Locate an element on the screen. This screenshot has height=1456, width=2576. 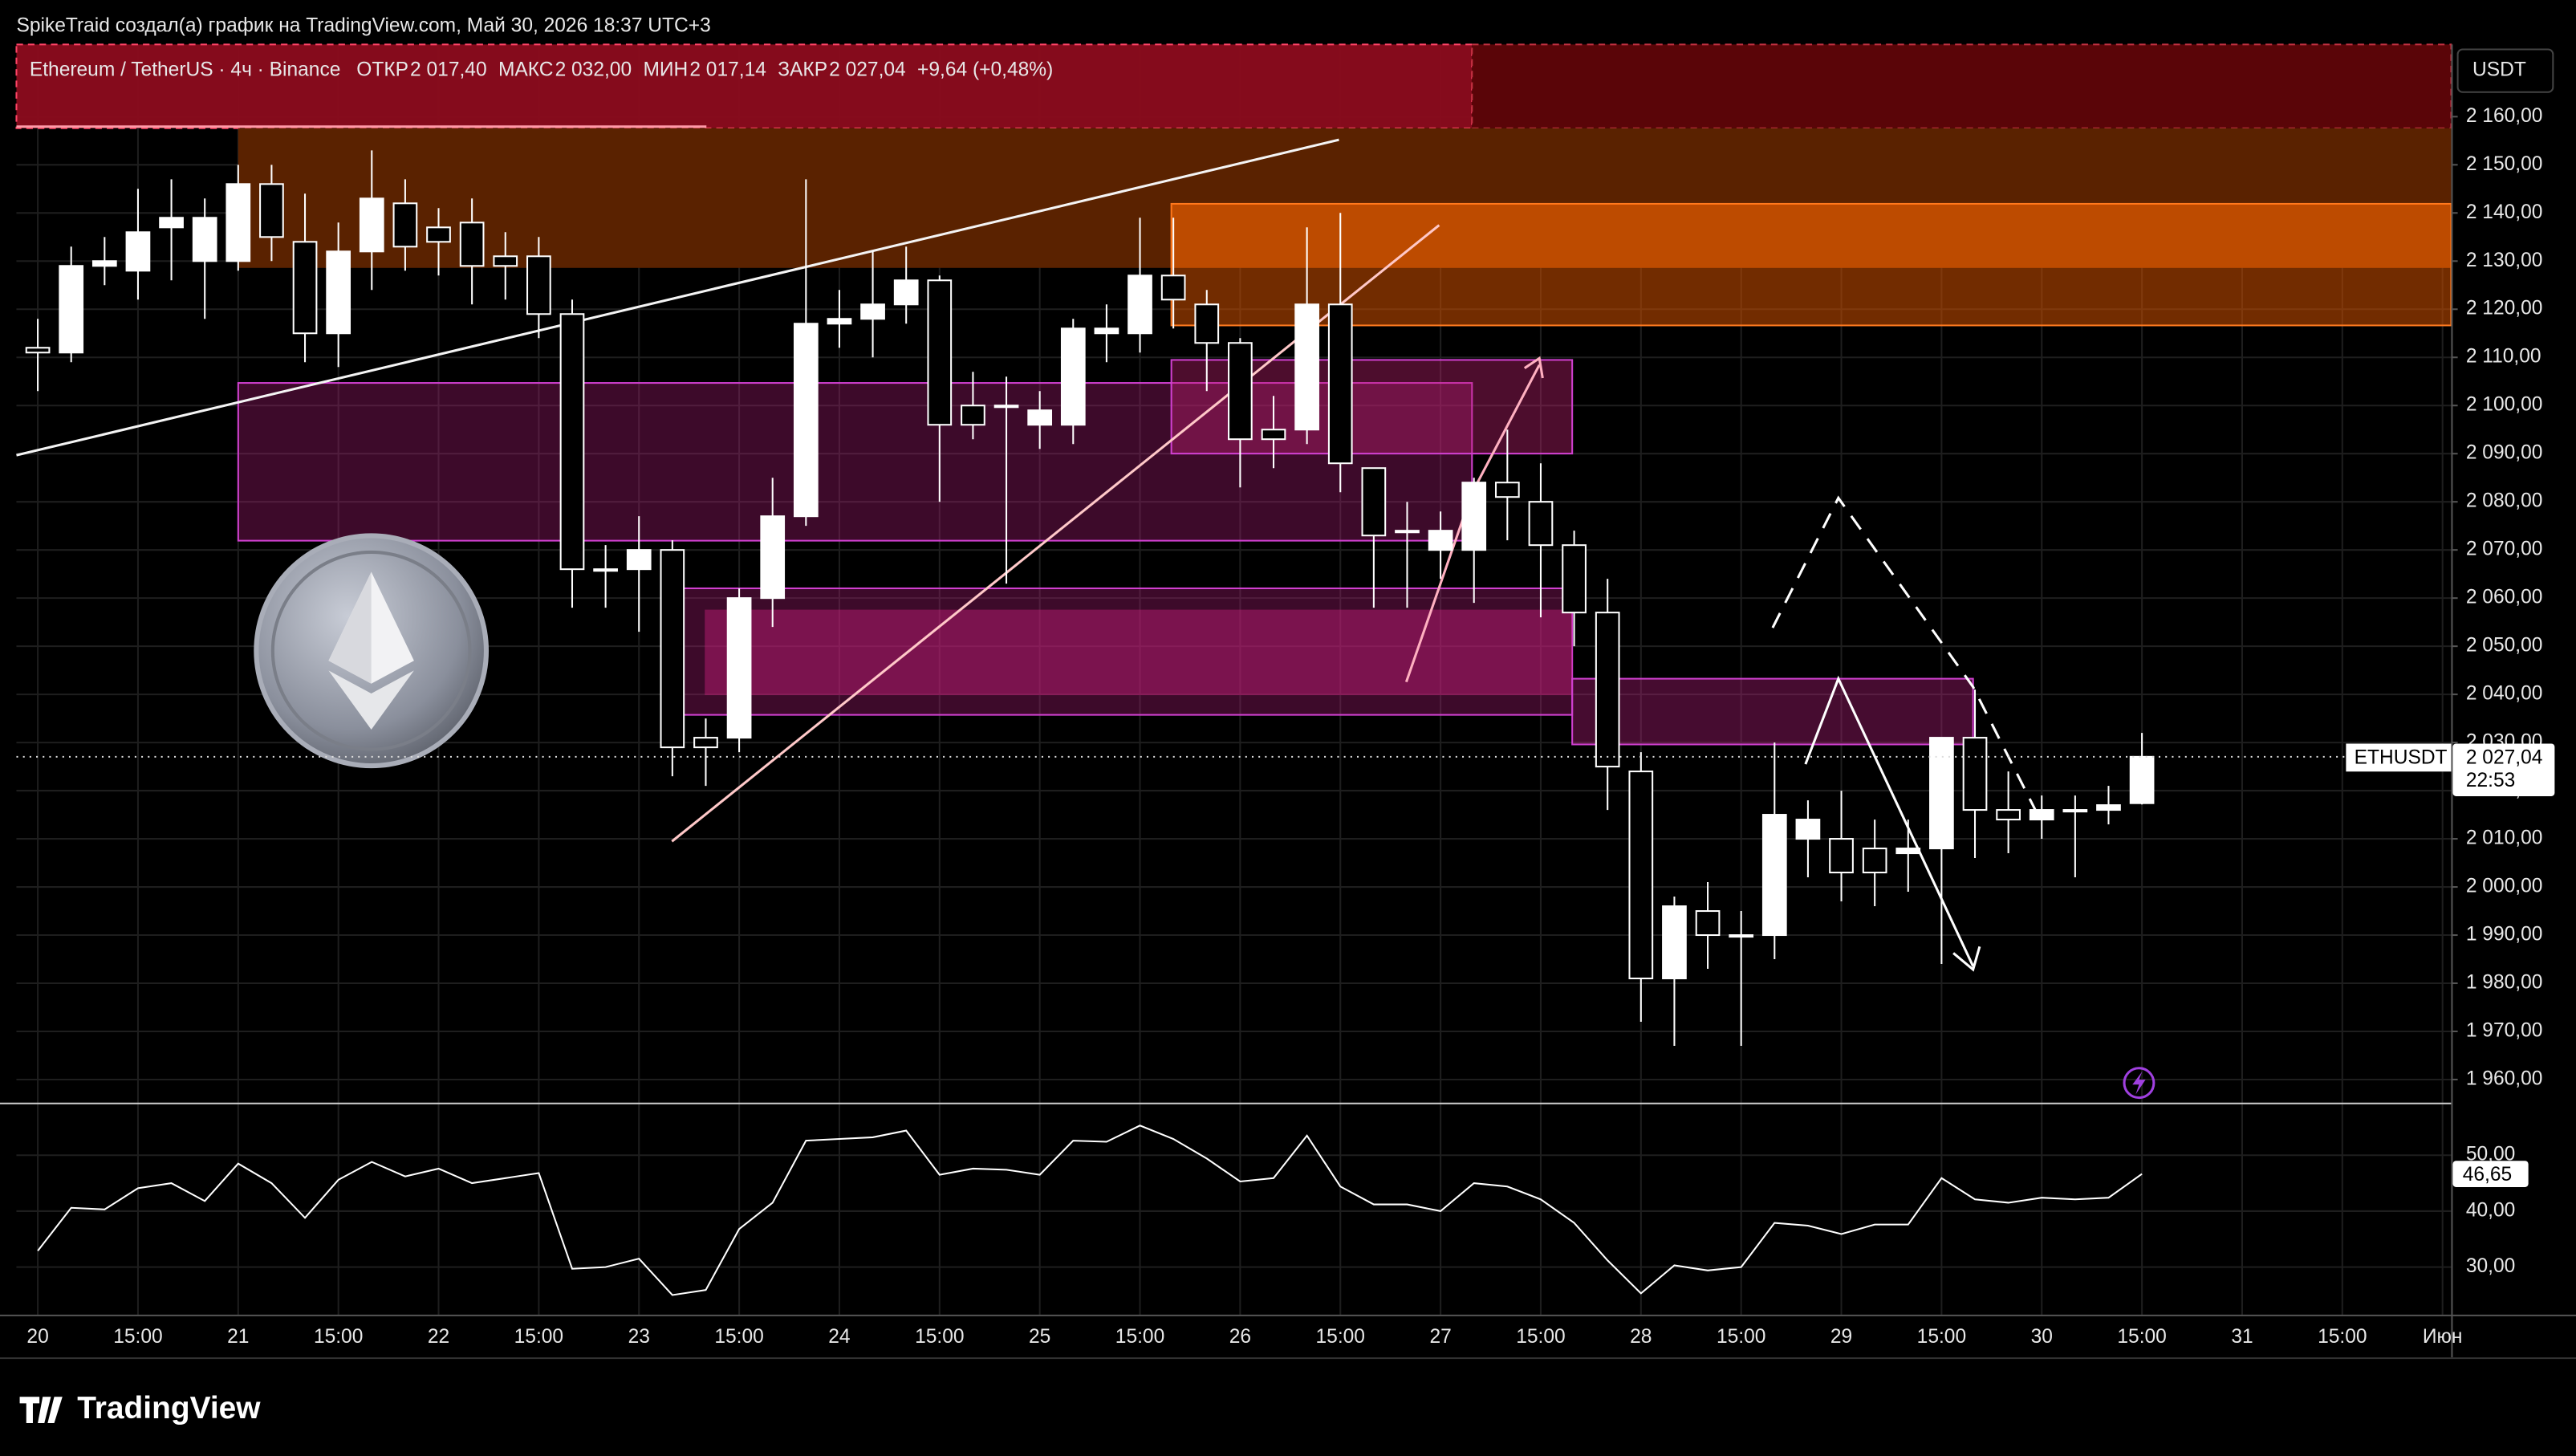
x-tick-label: 27 is located at coordinates (1440, 1337).